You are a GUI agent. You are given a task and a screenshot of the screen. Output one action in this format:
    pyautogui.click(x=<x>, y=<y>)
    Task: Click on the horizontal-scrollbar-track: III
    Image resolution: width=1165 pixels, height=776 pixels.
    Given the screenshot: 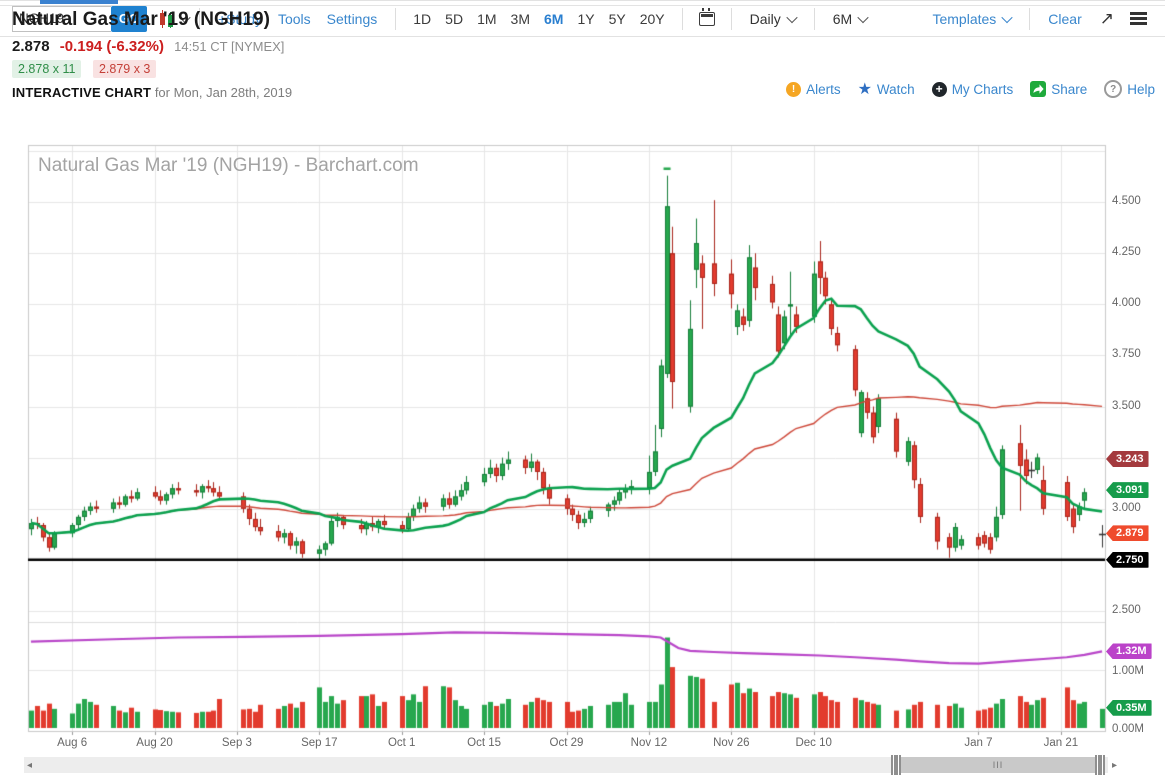 What is the action you would take?
    pyautogui.click(x=566, y=765)
    